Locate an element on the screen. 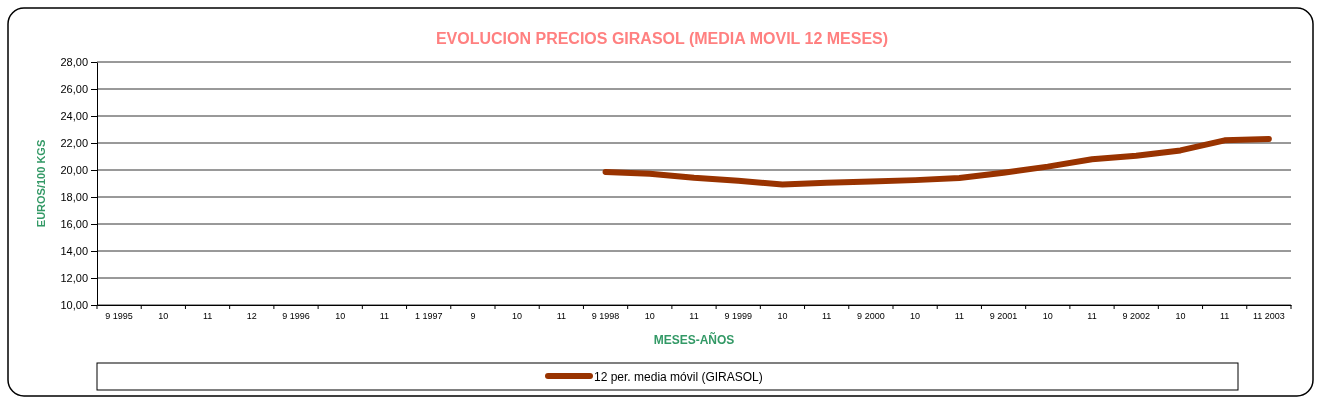 This screenshot has width=1323, height=403. x-tick-label: 9 2002 is located at coordinates (1136, 315).